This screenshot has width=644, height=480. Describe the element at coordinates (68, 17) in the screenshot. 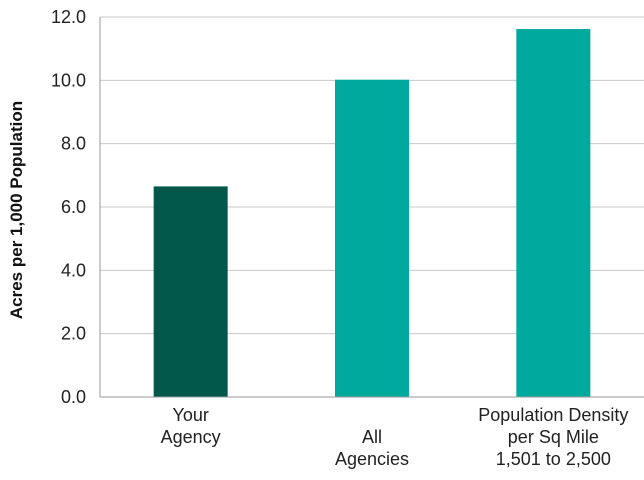

I see `y-tick-label: 12.0` at that location.